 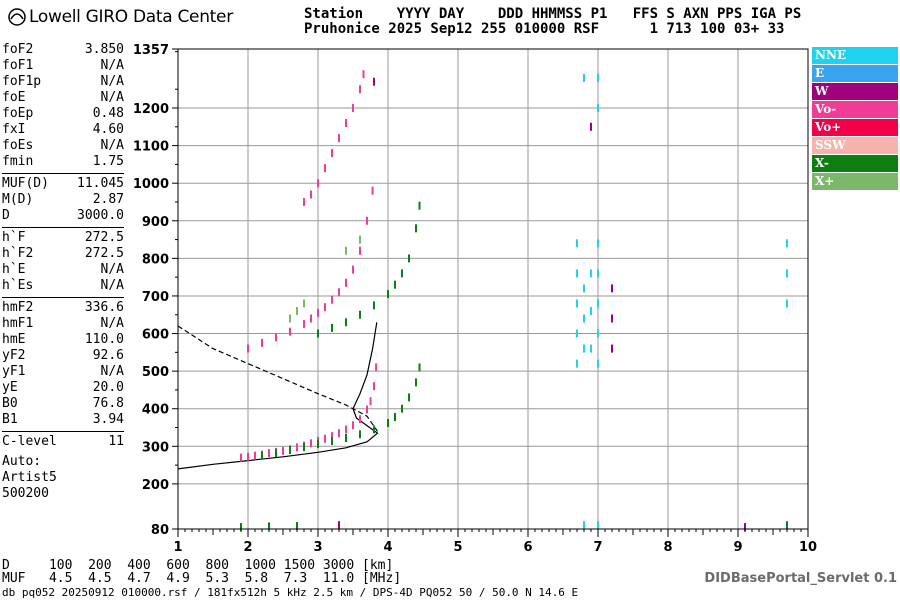 I want to click on giro-logo-icon, so click(x=17, y=17).